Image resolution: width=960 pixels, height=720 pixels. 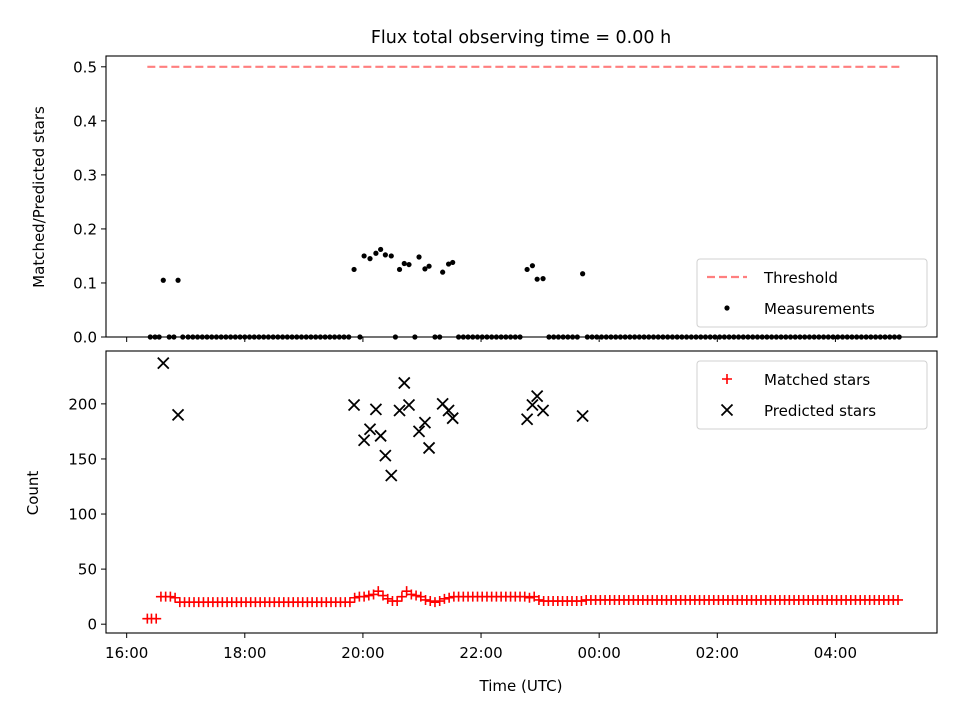 What do you see at coordinates (521, 38) in the screenshot?
I see `figure-title: Flux total observing time = 0.00 h` at bounding box center [521, 38].